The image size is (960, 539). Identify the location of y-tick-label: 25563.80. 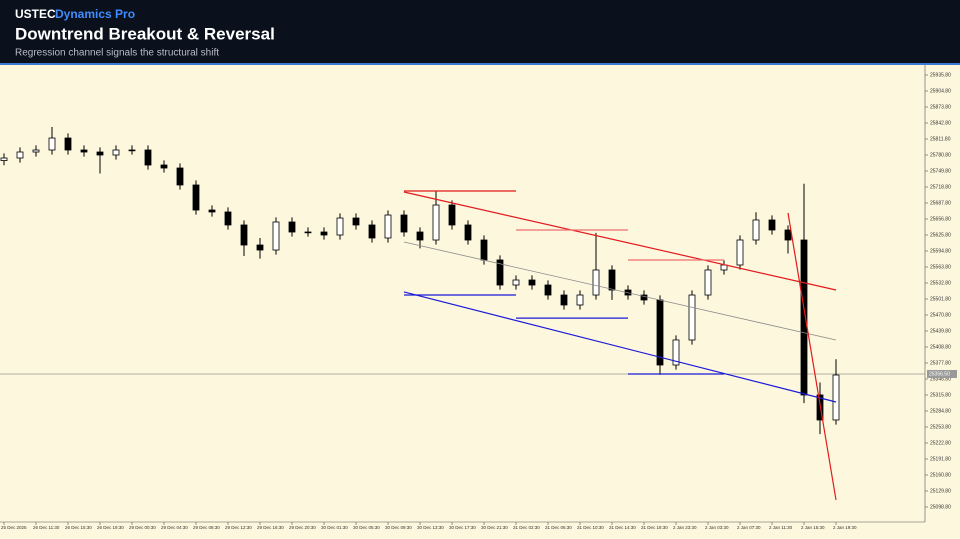
(940, 267).